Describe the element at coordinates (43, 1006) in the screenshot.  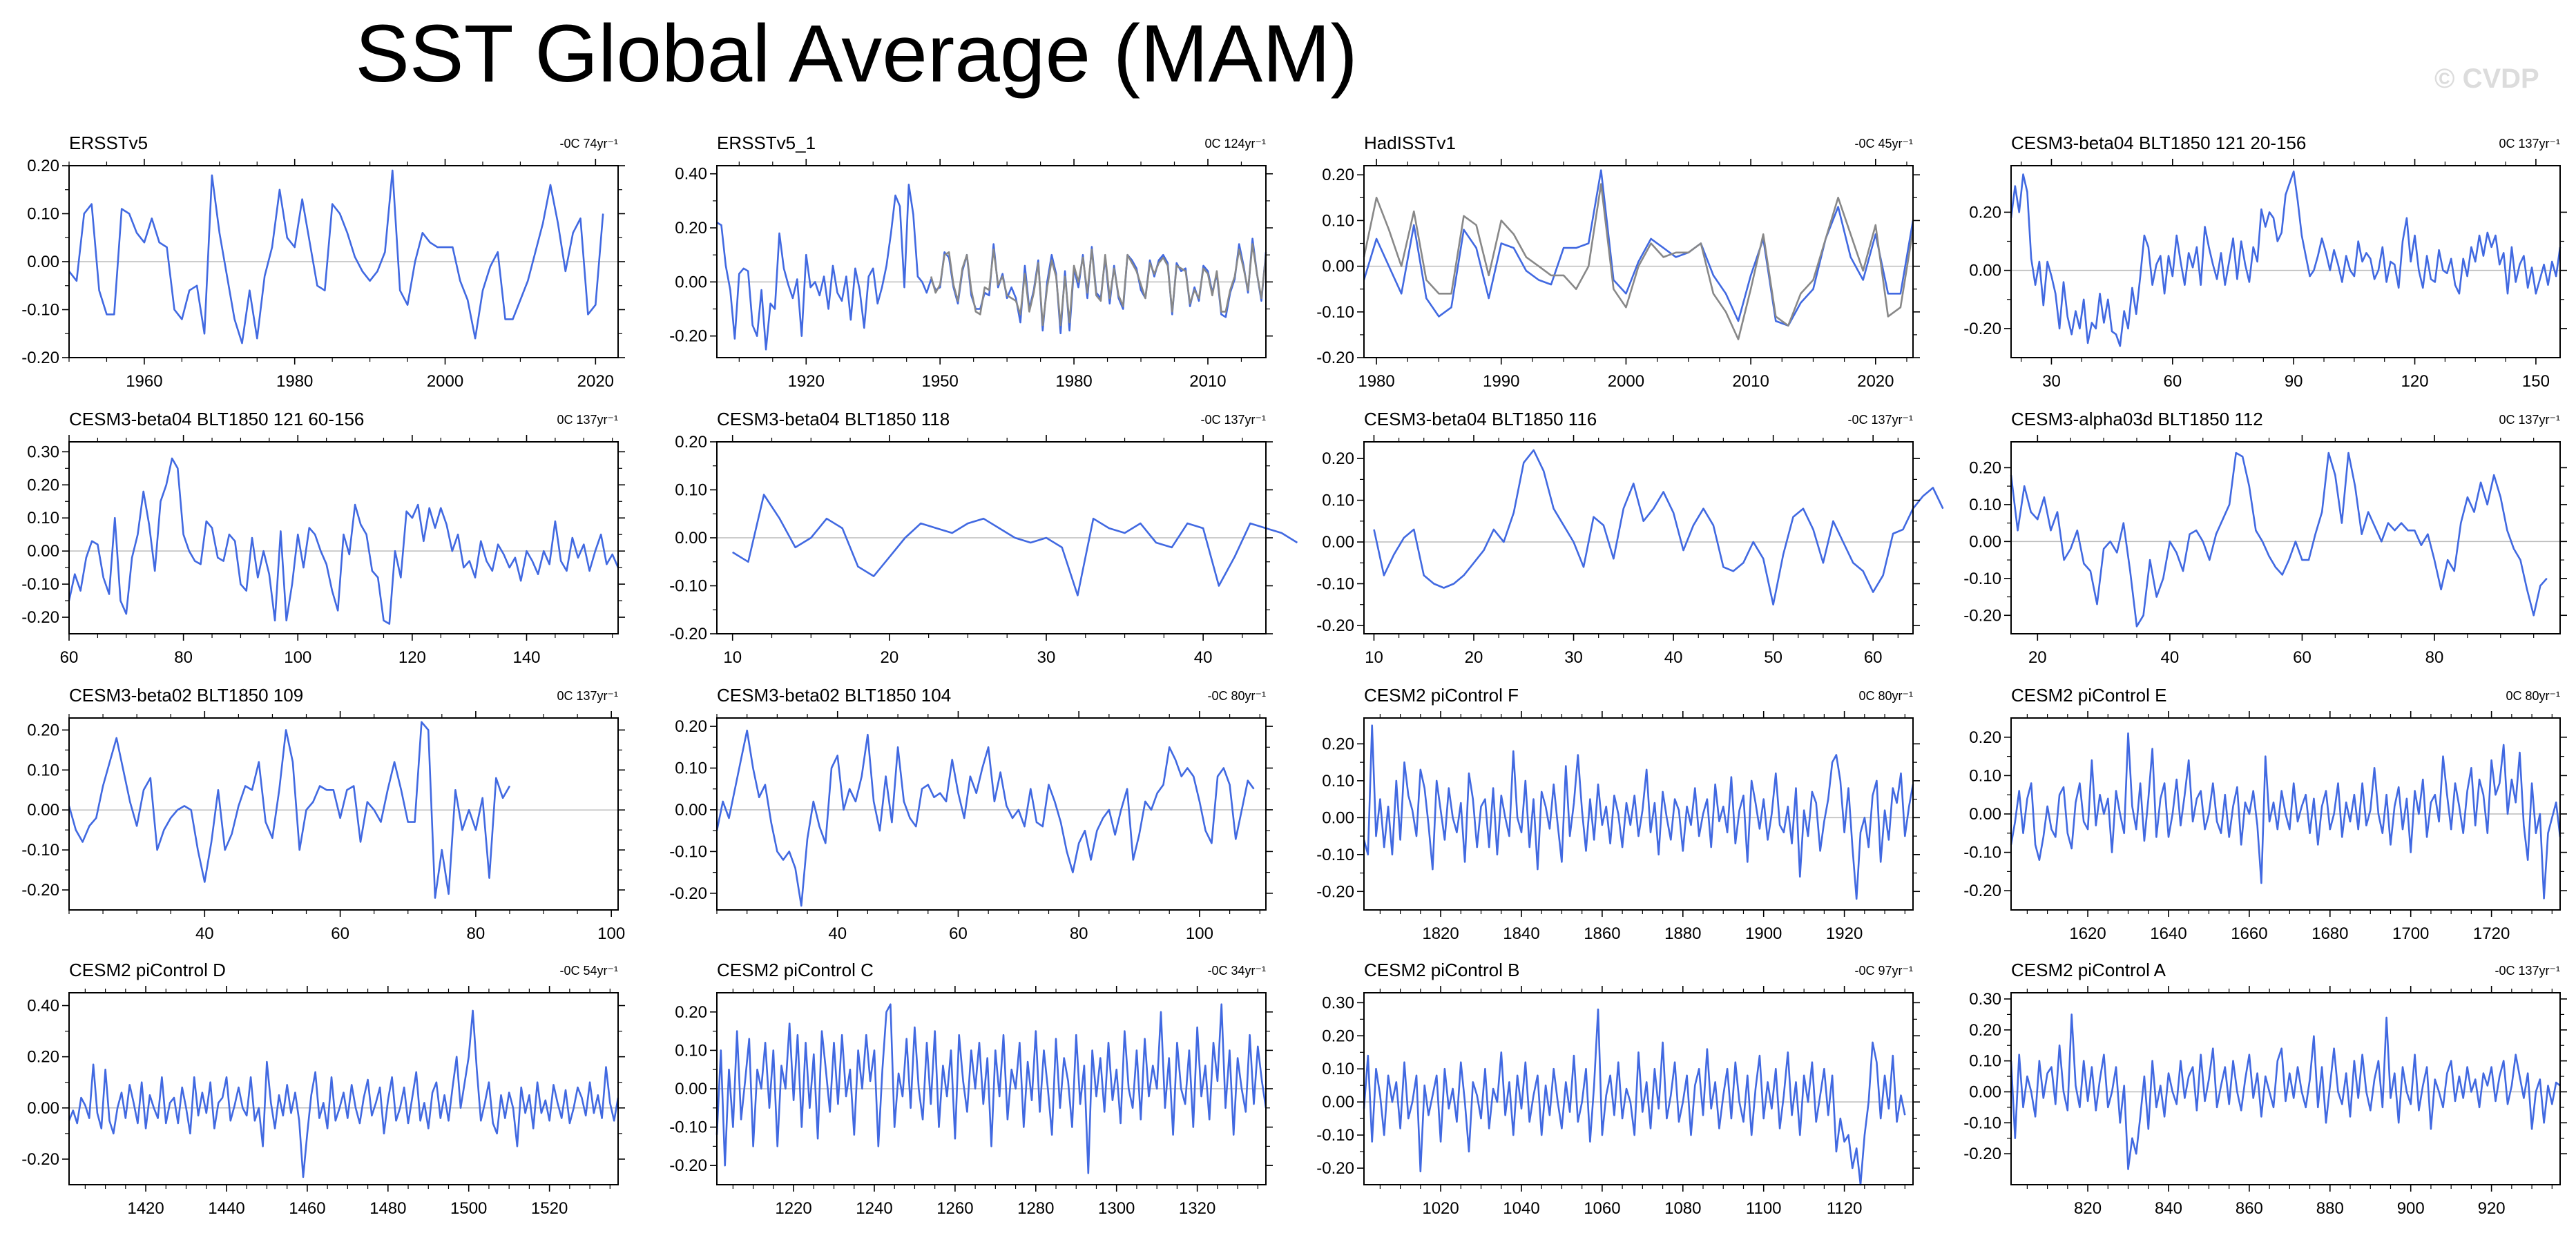
I see `y-tick-label: 0.40` at that location.